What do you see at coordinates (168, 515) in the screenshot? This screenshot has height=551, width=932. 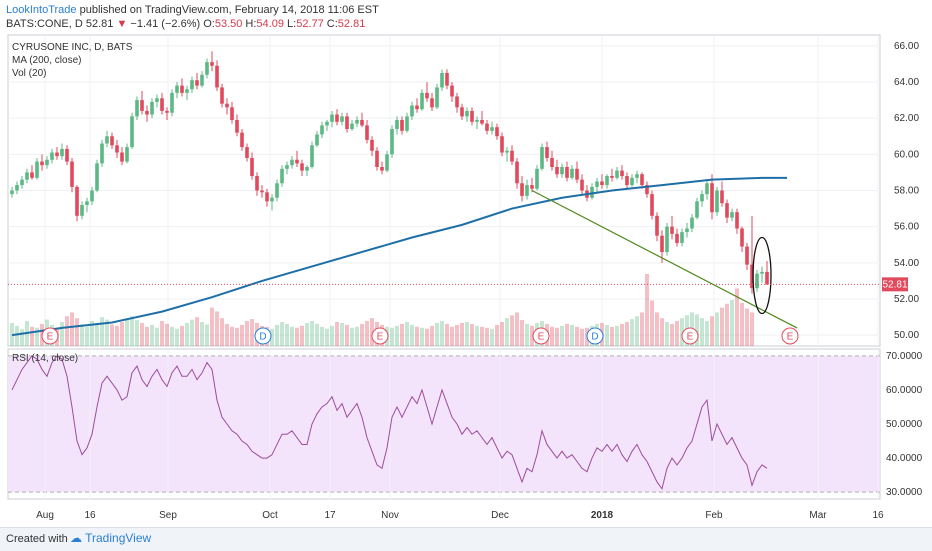 I see `time-tick-label: Sep` at bounding box center [168, 515].